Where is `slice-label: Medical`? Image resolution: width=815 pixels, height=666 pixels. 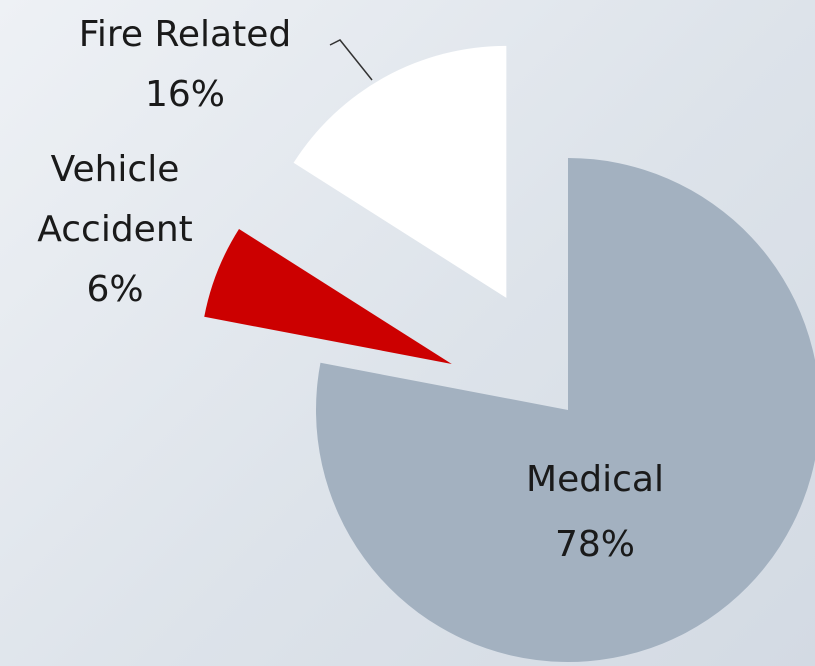
slice-label: Medical is located at coordinates (595, 479).